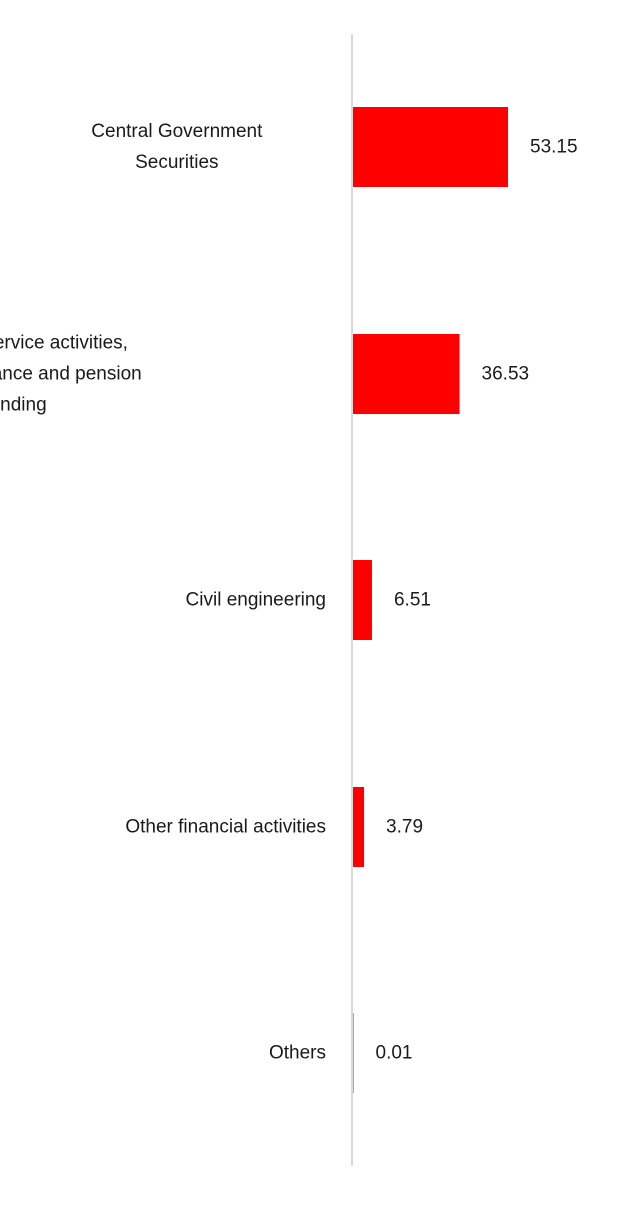  Describe the element at coordinates (394, 1053) in the screenshot. I see `value-label: 0.01` at that location.